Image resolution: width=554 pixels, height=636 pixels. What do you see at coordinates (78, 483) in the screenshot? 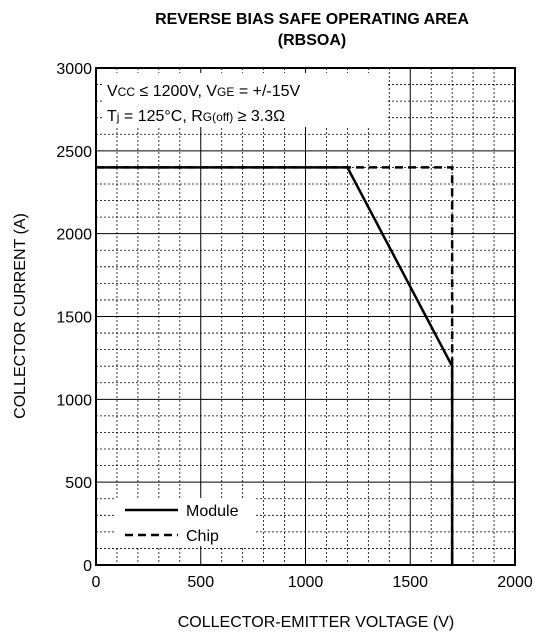
I see `y-tick-label: 500` at bounding box center [78, 483].